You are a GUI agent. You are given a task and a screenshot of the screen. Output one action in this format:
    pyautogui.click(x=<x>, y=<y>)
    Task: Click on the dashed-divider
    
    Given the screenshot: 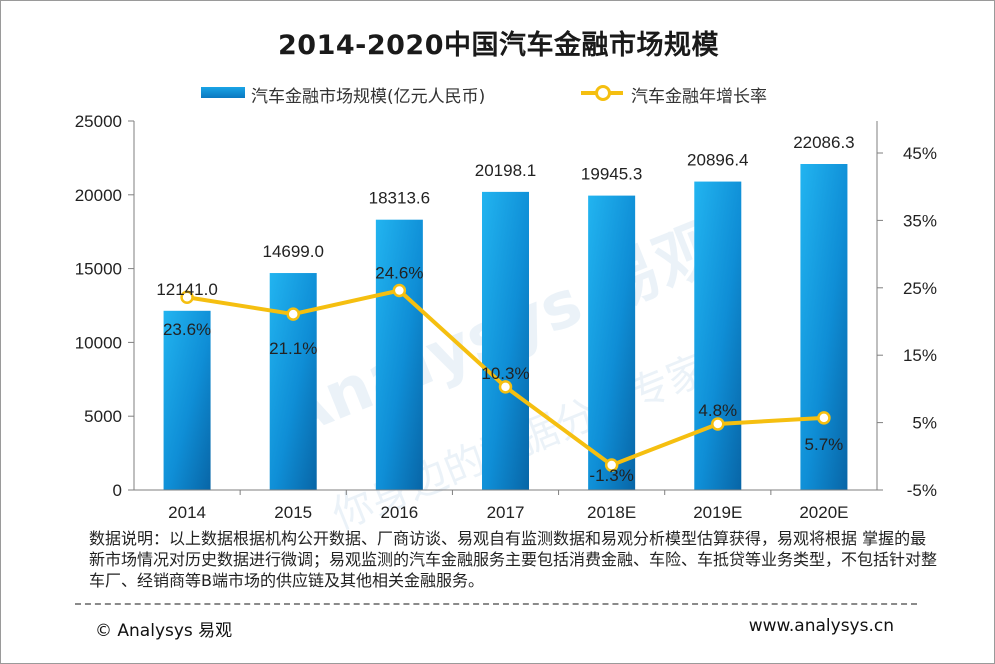 What is the action you would take?
    pyautogui.click(x=496, y=604)
    